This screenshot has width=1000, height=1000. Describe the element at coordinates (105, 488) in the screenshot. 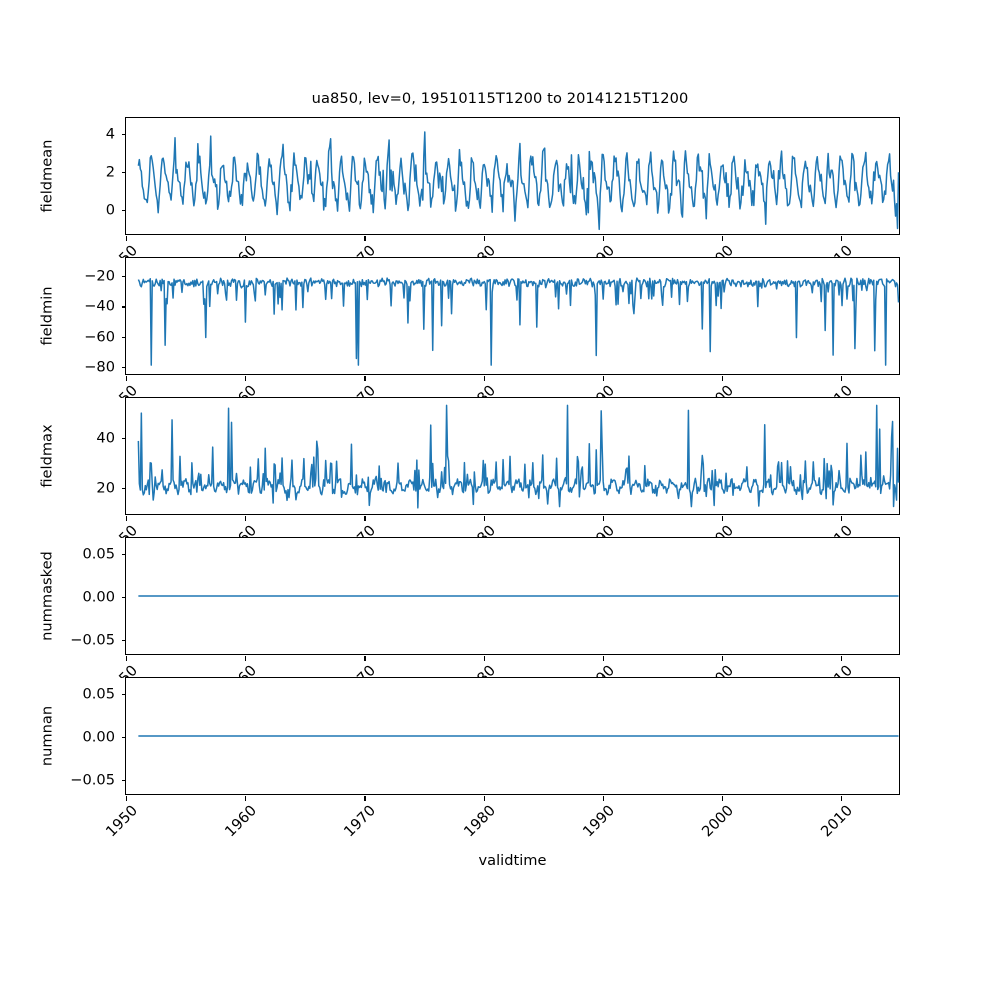

I see `y-tick-label: 20` at that location.